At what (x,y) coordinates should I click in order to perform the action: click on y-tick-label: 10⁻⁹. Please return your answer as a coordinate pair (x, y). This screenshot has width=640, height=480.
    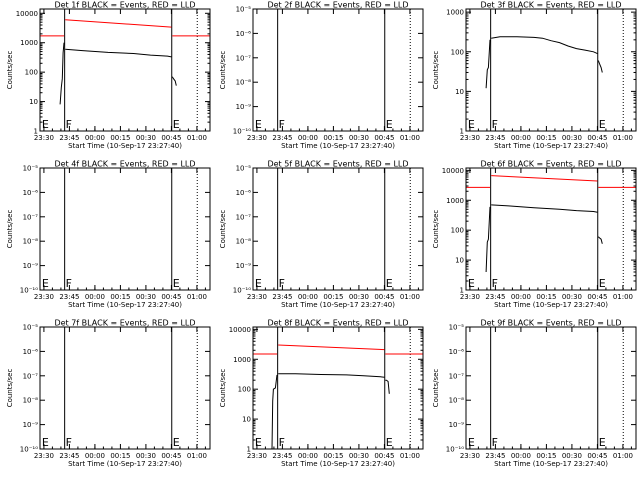
    Looking at the image, I should click on (244, 107).